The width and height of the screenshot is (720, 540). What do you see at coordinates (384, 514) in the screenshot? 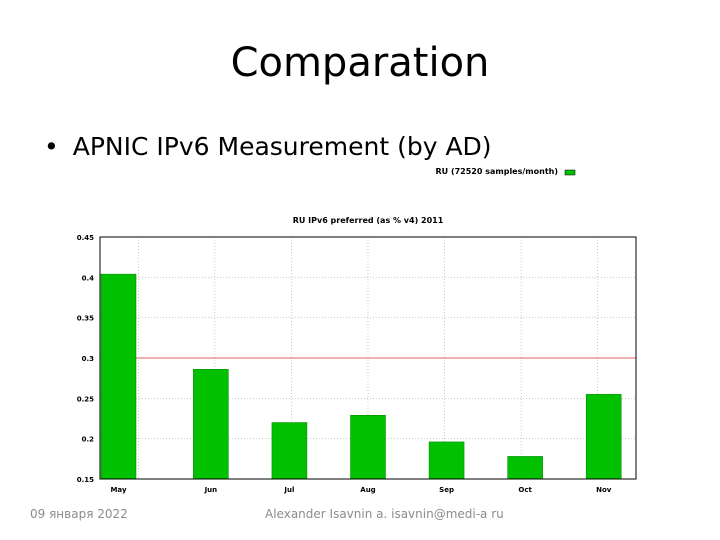
I see `footer-author: Alexander Isavnin a. isavnin@medi-a ru` at bounding box center [384, 514].